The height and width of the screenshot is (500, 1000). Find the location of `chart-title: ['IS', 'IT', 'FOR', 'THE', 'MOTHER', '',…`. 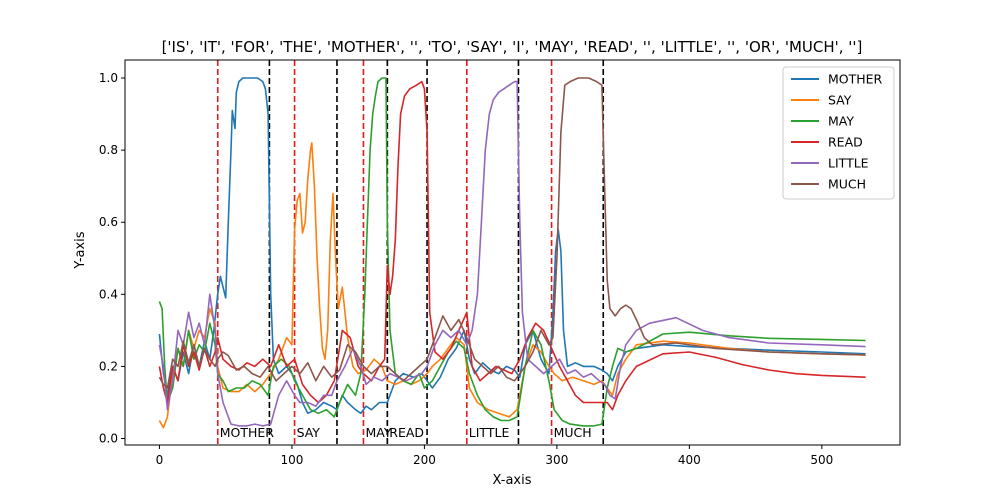

chart-title: ['IS', 'IT', 'FOR', 'THE', 'MOTHER', '',… is located at coordinates (512, 47).